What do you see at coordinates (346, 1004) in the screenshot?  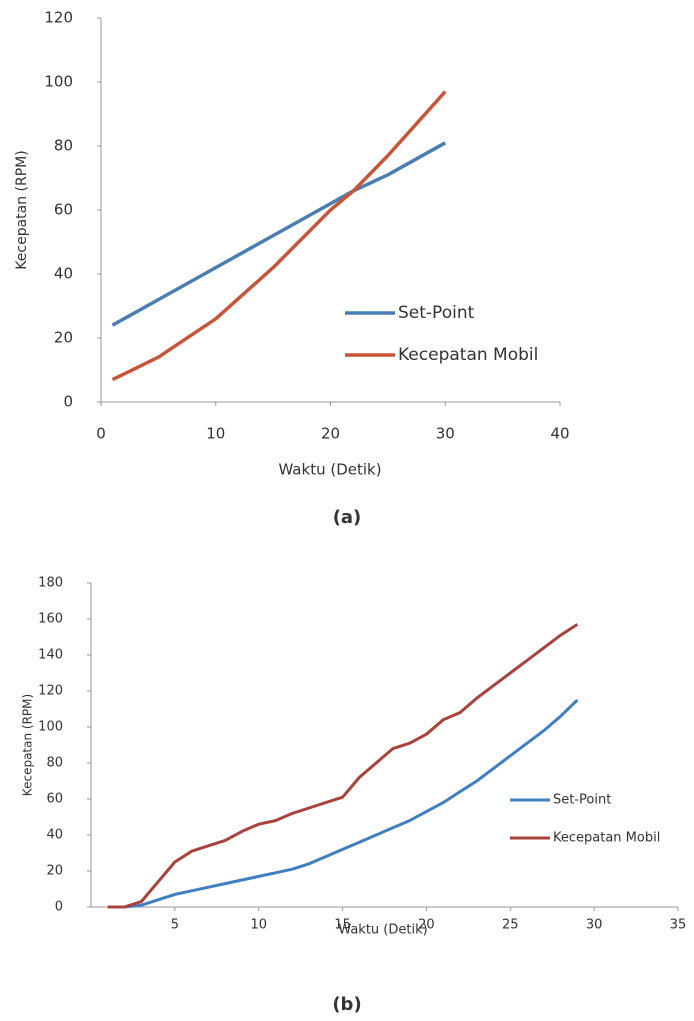 I see `caption: (b)` at bounding box center [346, 1004].